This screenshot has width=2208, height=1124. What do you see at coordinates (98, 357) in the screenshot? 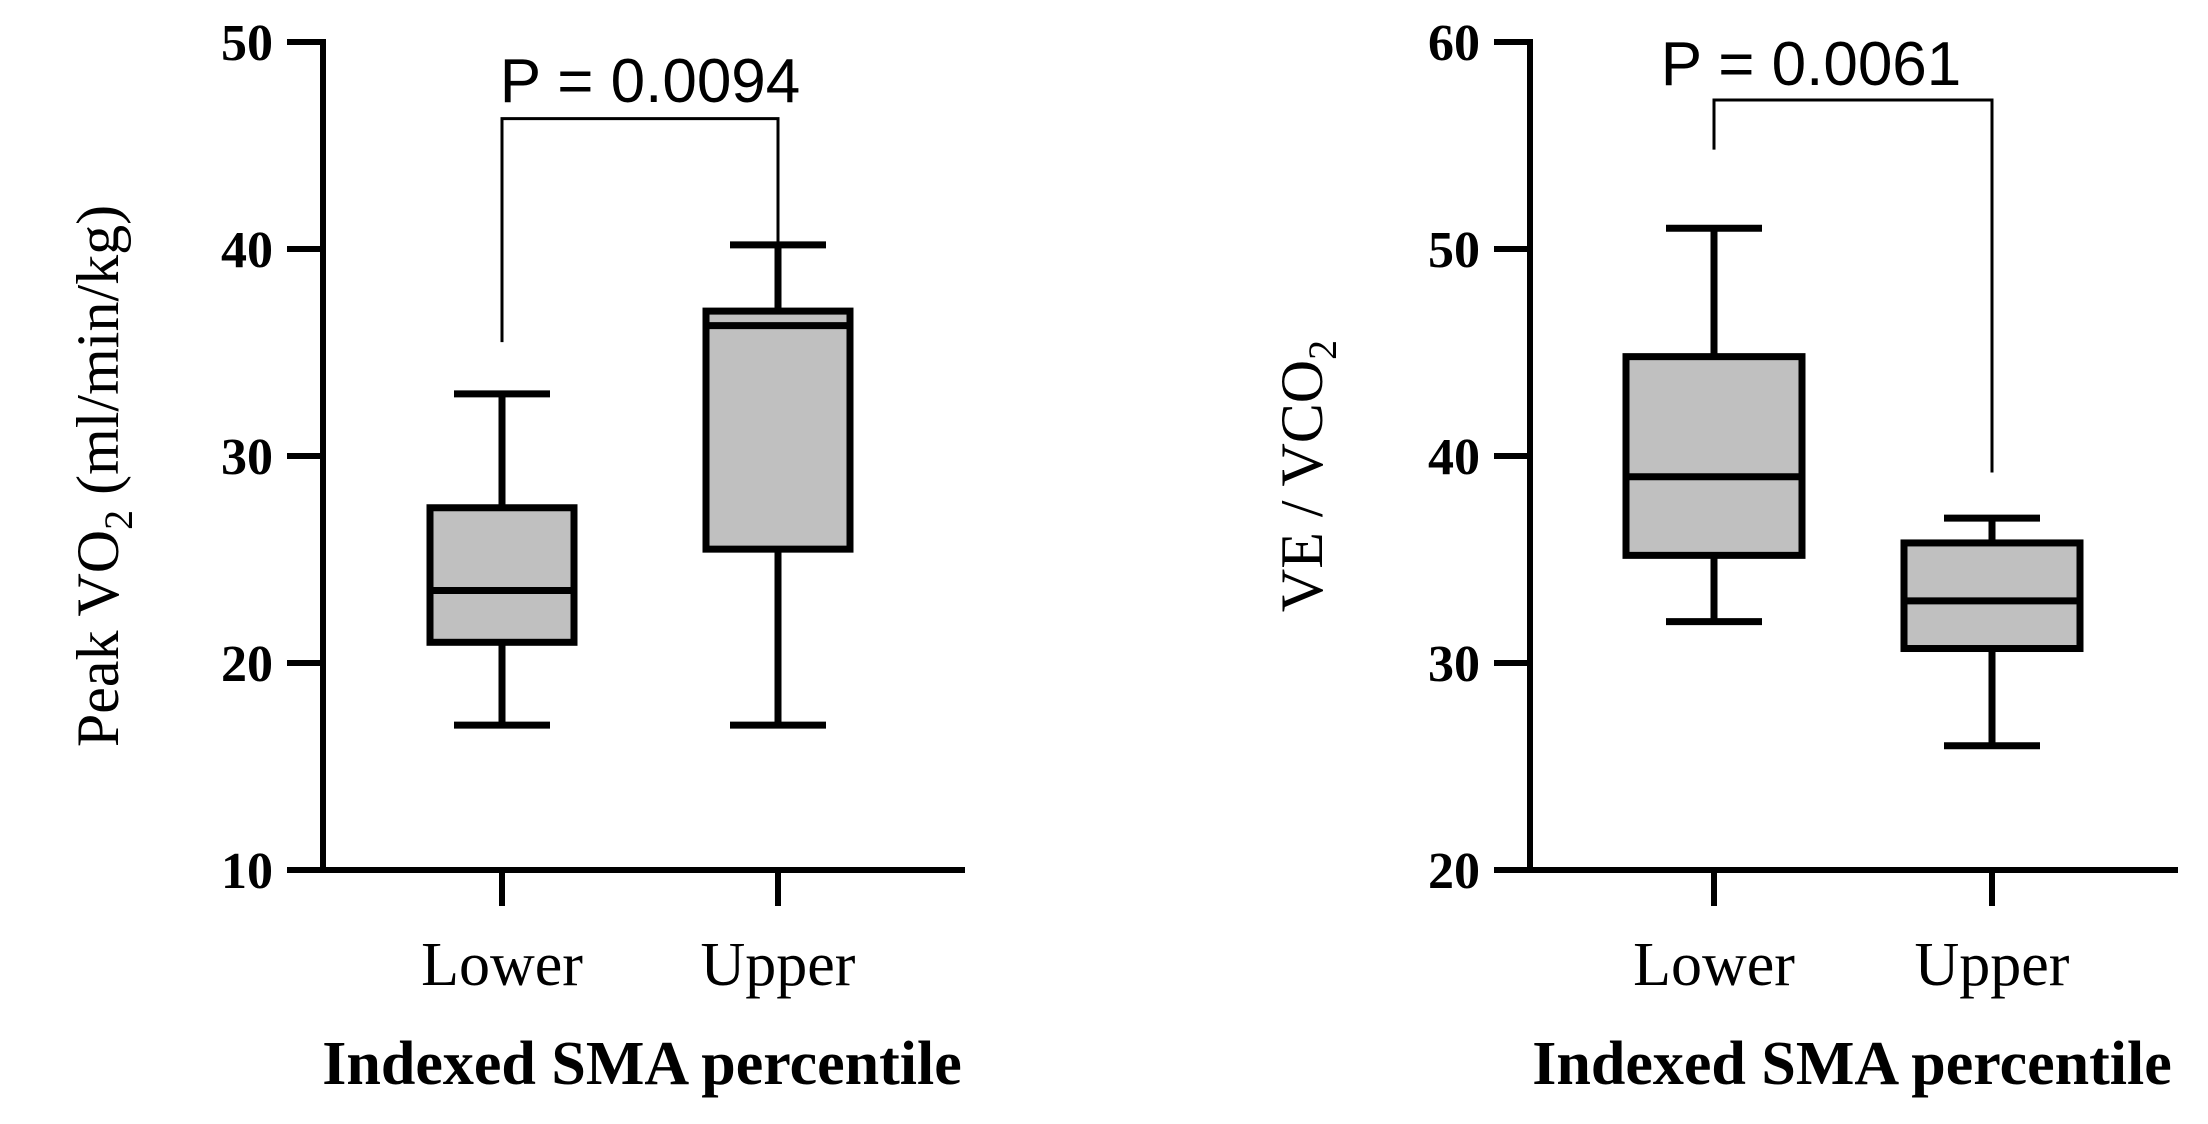
I see `y-axis-title-unit: (ml/min/kg)` at bounding box center [98, 357].